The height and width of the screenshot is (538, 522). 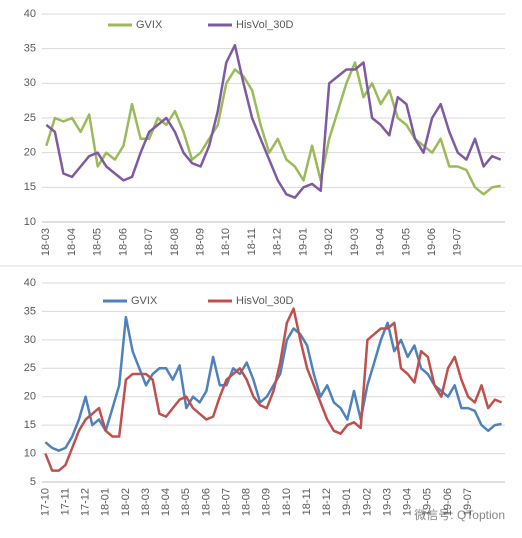 I want to click on x-tick-label: 18-01, so click(x=106, y=502).